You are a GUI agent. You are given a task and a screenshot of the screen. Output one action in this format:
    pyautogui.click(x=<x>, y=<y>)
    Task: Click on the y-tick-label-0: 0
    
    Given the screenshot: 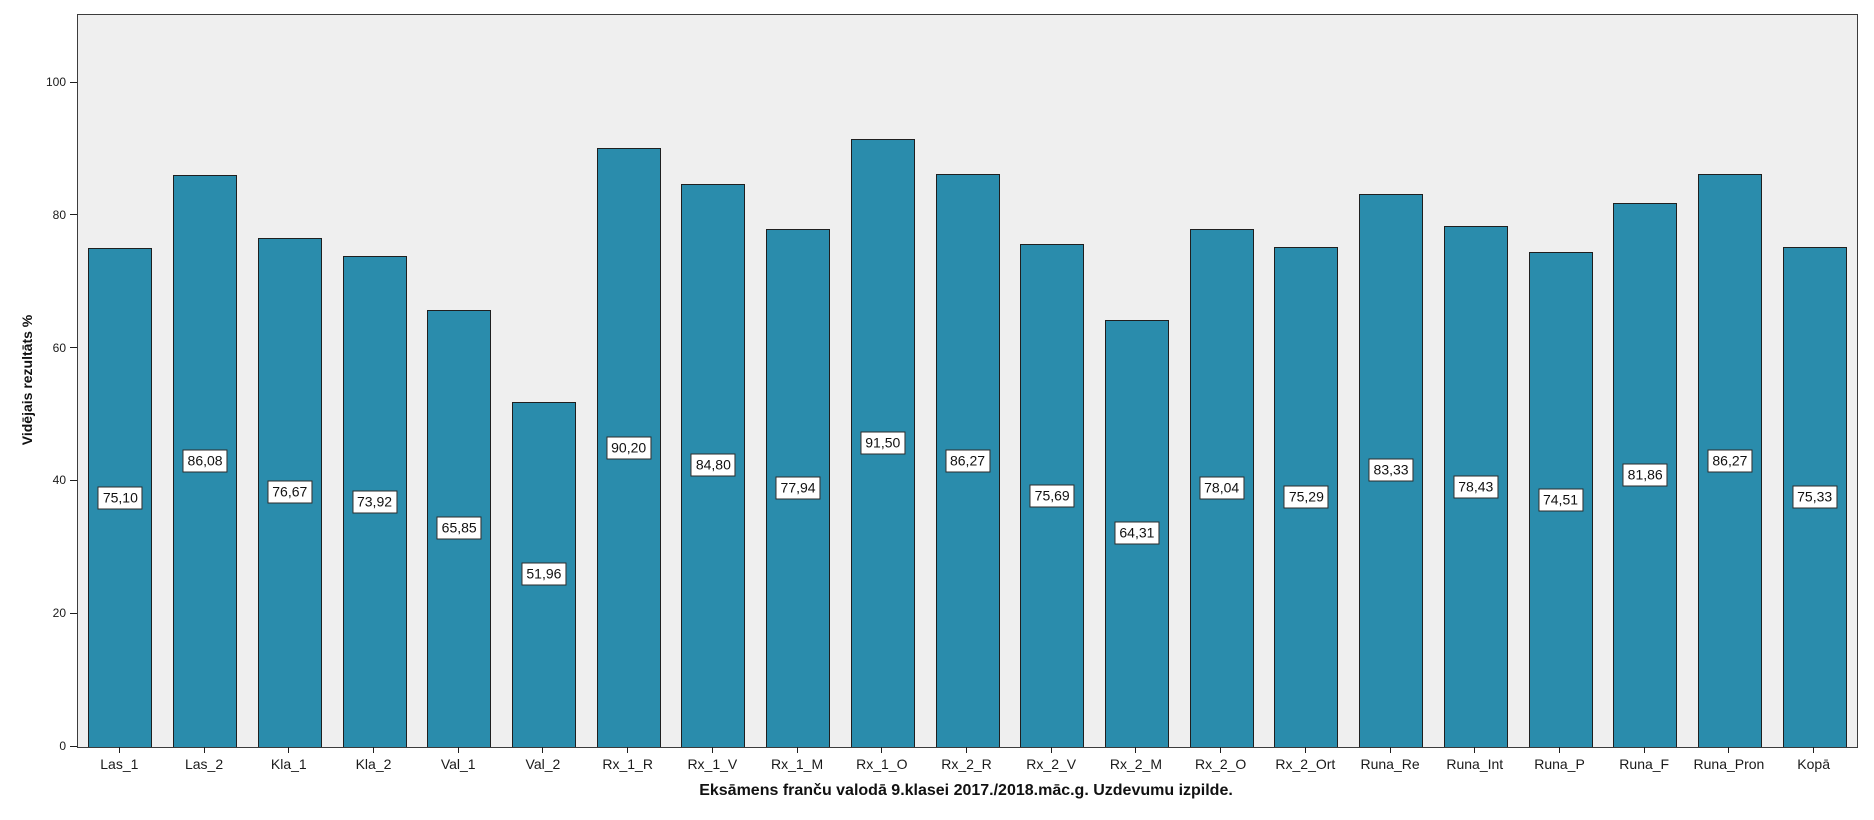 What is the action you would take?
    pyautogui.click(x=62, y=746)
    